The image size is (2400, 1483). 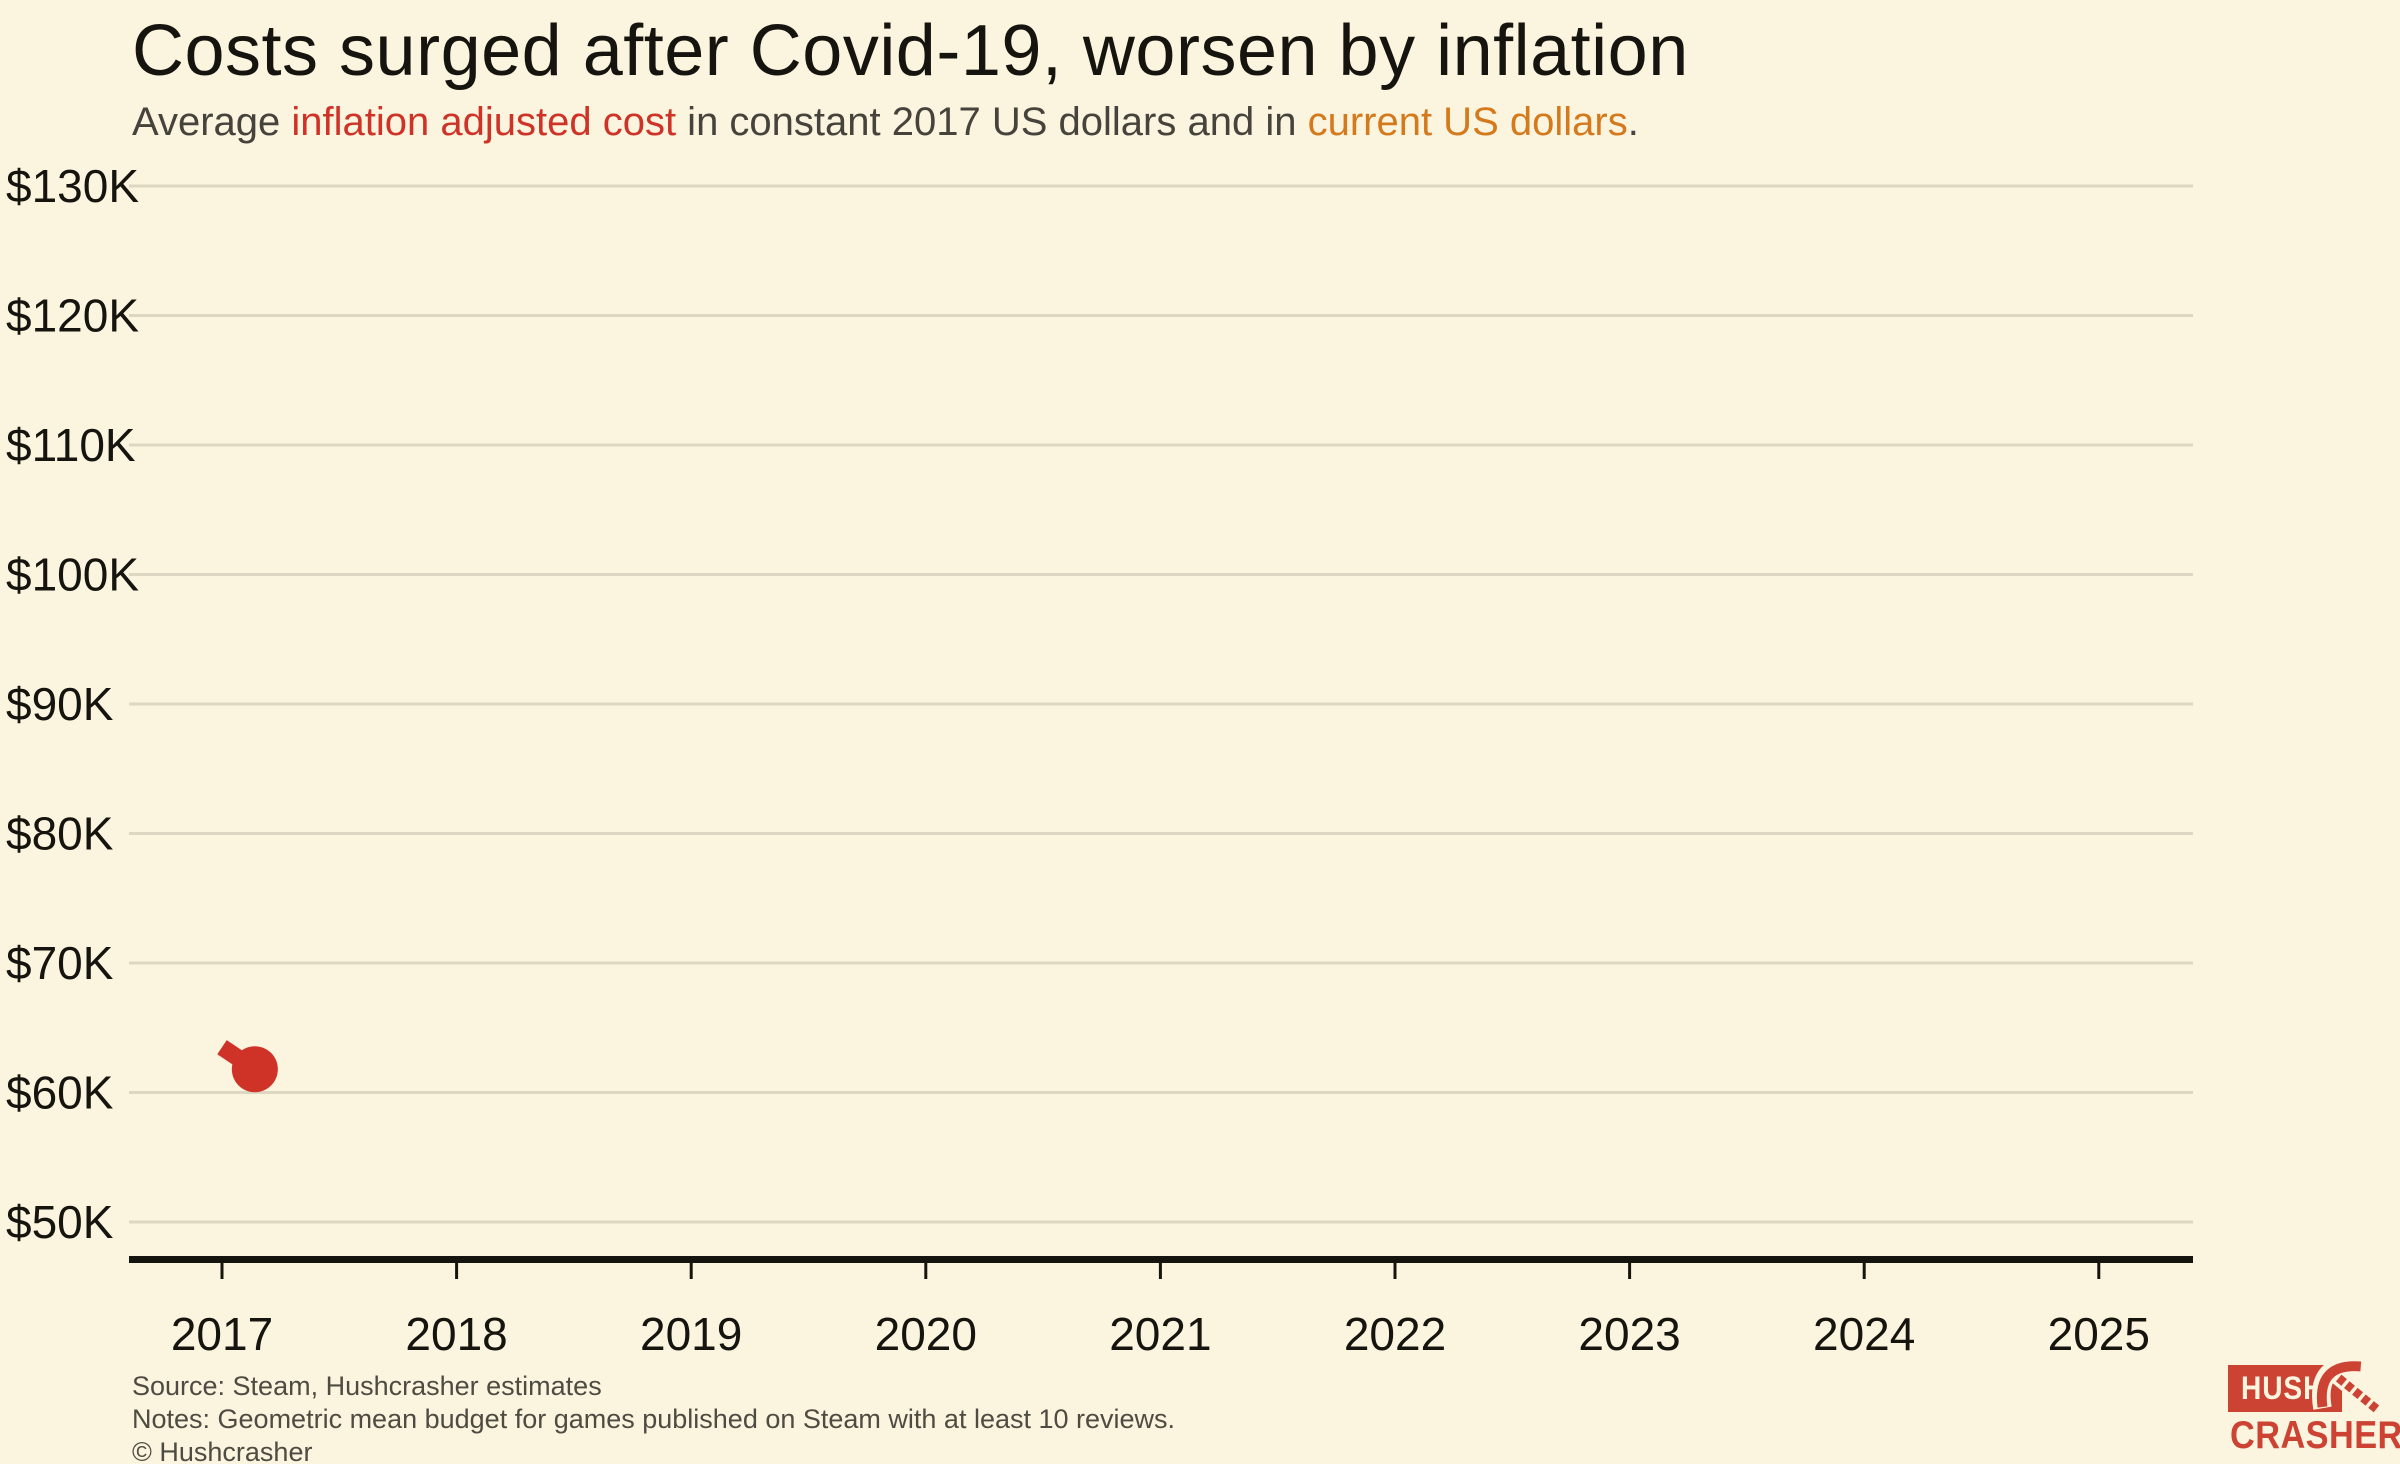 I want to click on data-point-dot, so click(x=254, y=1069).